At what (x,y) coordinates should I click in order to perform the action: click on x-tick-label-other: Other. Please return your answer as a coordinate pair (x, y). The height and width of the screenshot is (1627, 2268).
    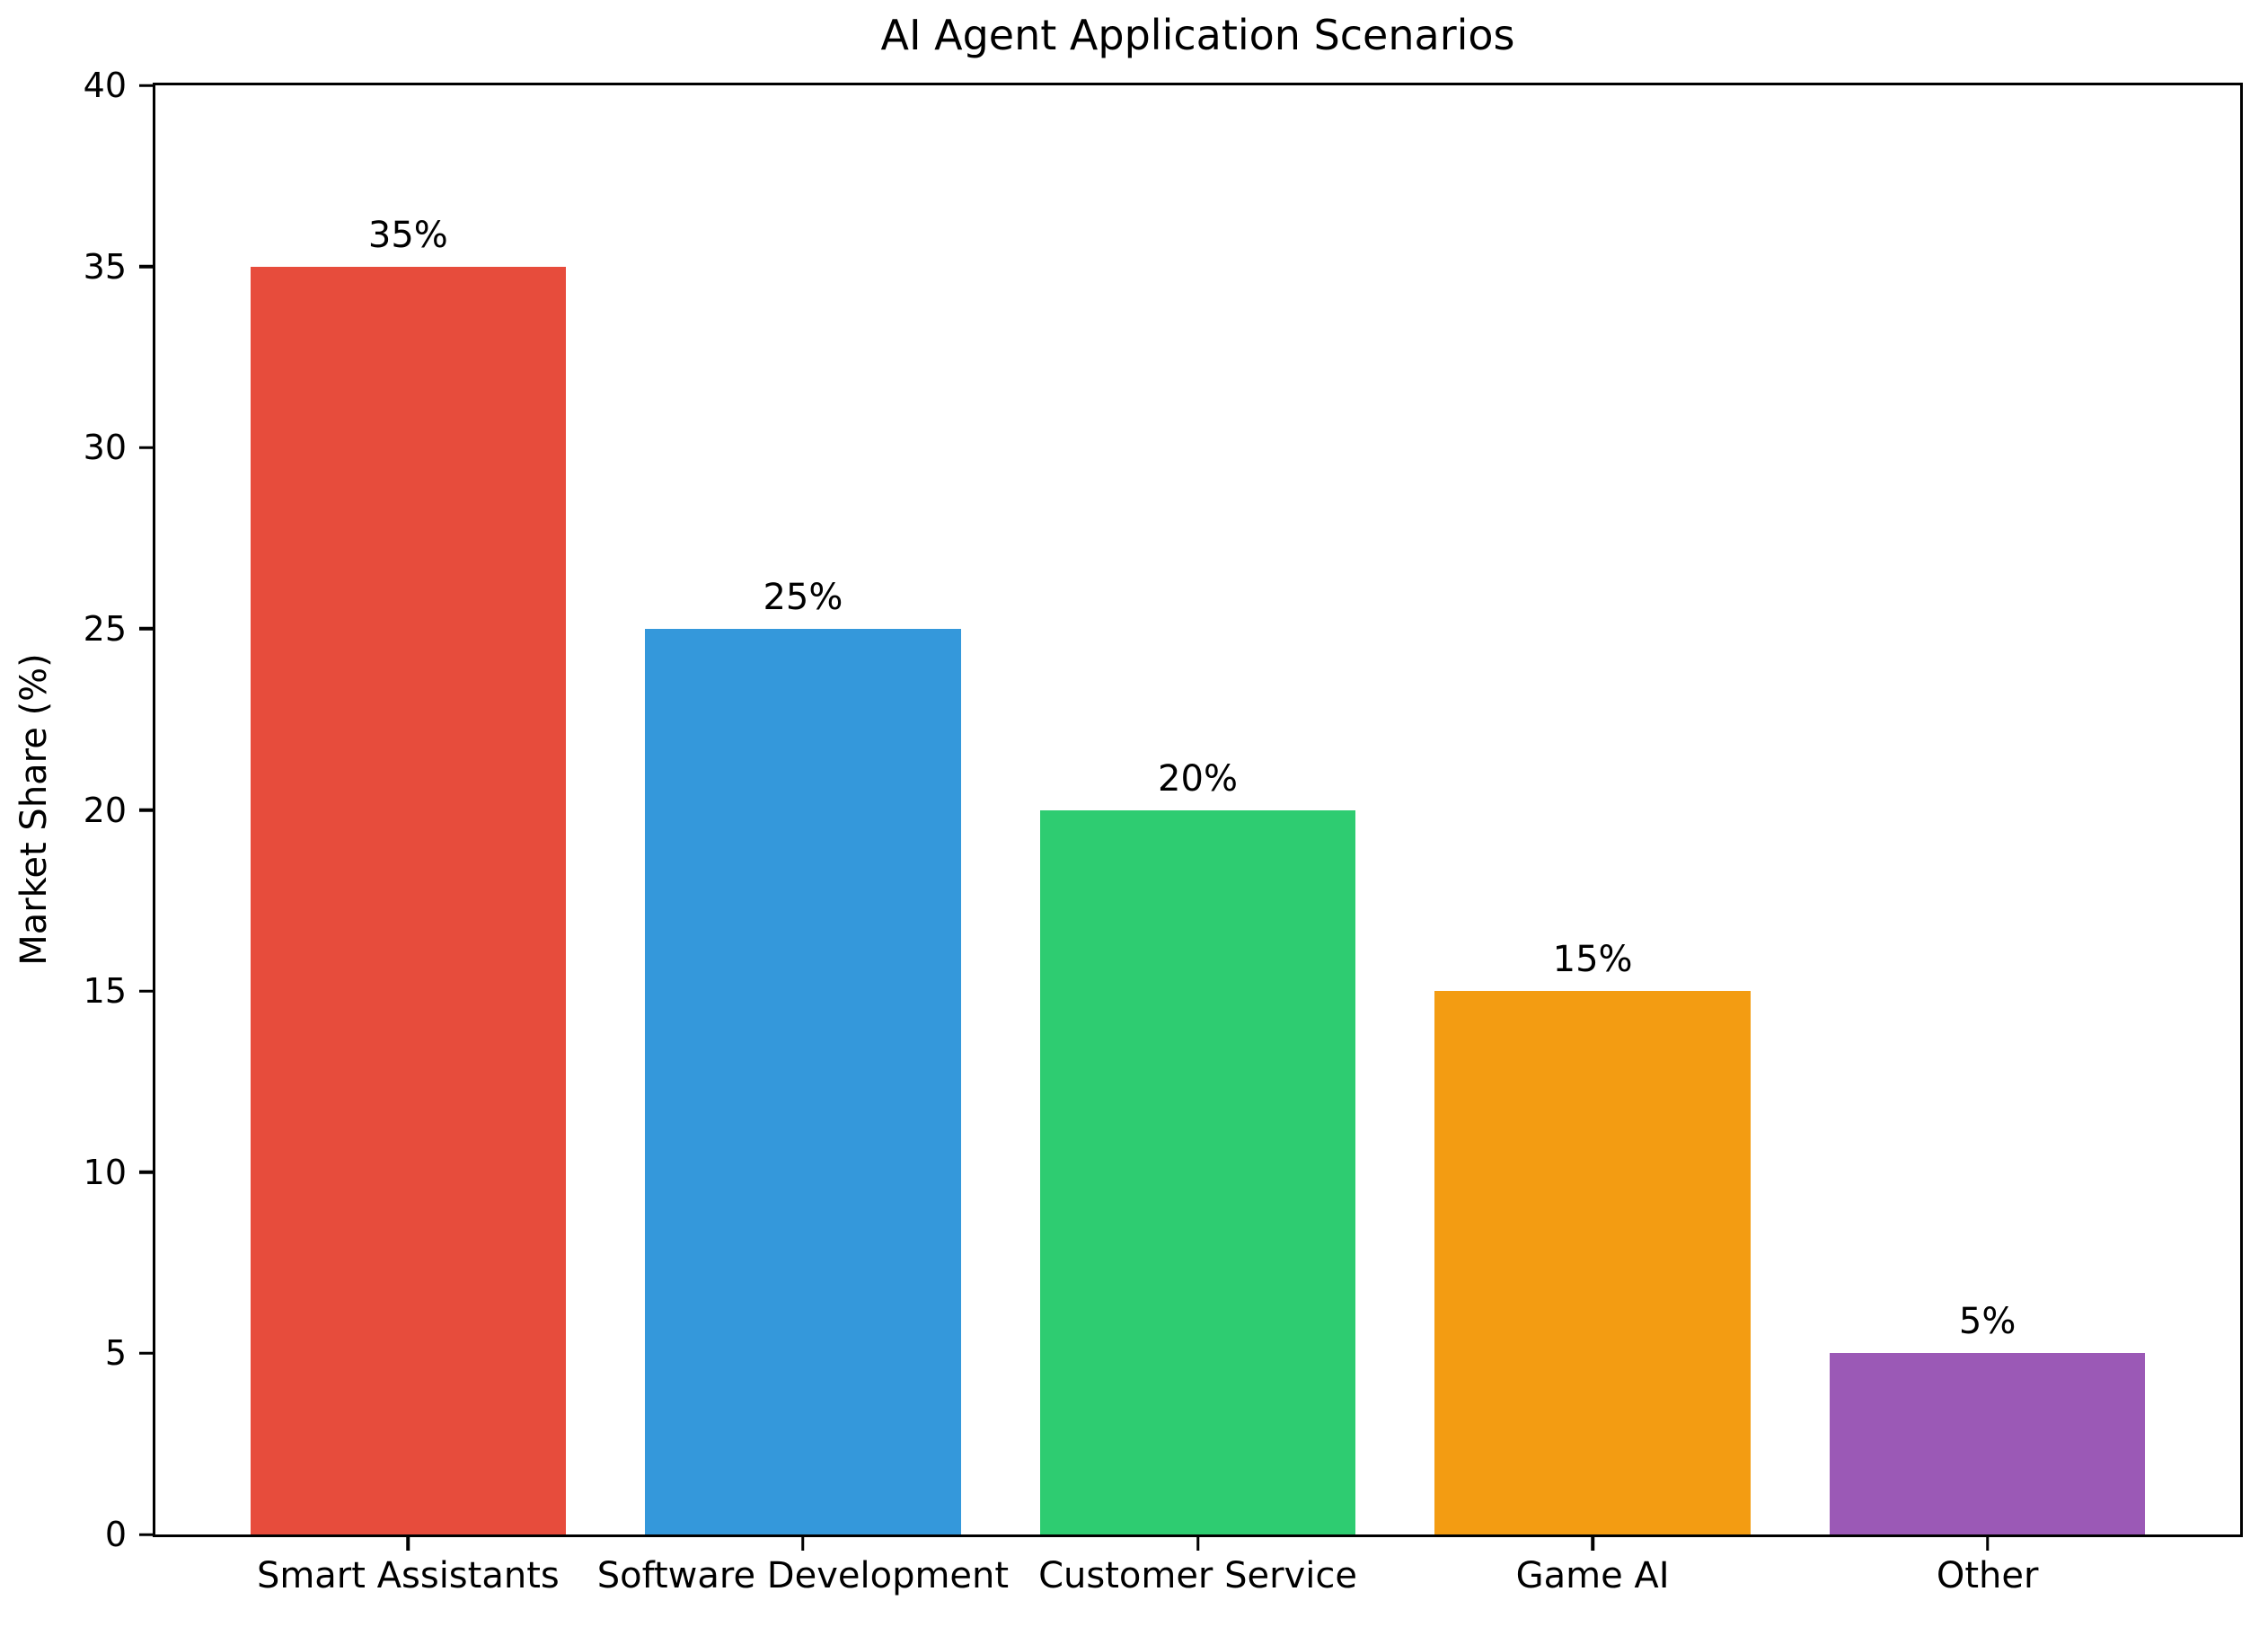
    Looking at the image, I should click on (1987, 1575).